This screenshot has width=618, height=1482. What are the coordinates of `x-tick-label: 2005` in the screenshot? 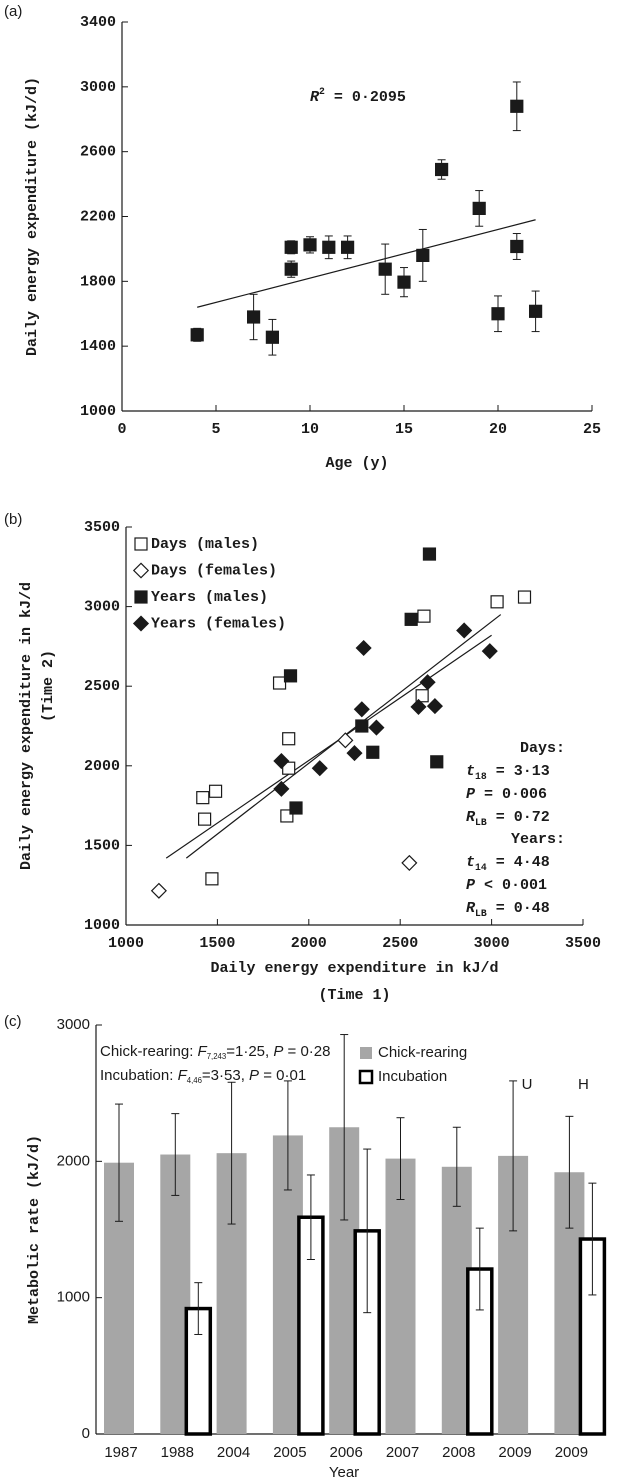 It's located at (289, 1452).